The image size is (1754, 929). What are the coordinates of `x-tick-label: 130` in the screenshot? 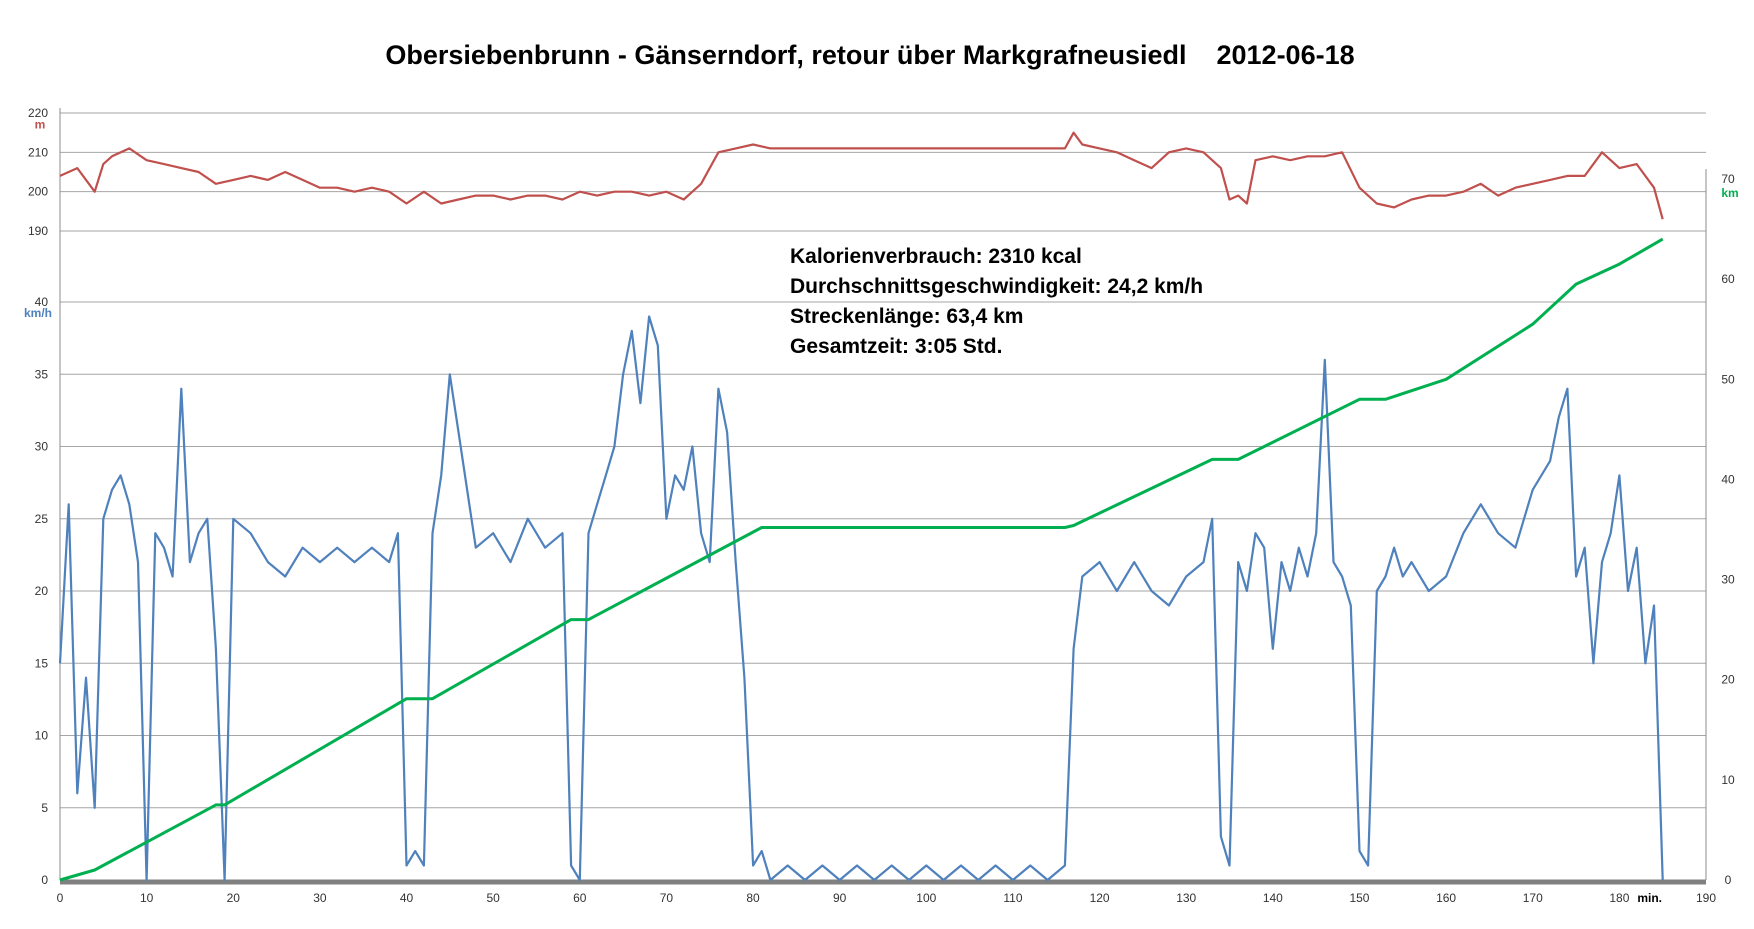 It's located at (1186, 898).